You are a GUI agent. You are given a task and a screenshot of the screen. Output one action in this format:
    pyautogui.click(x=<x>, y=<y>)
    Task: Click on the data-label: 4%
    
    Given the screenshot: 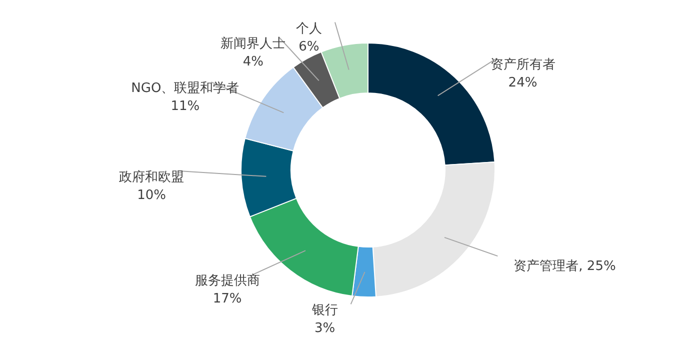 What is the action you would take?
    pyautogui.click(x=253, y=62)
    